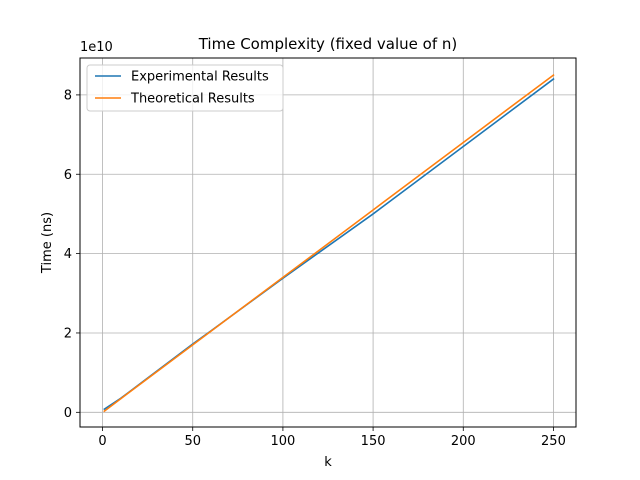 Image resolution: width=640 pixels, height=480 pixels. I want to click on y-tick-label: 2, so click(68, 333).